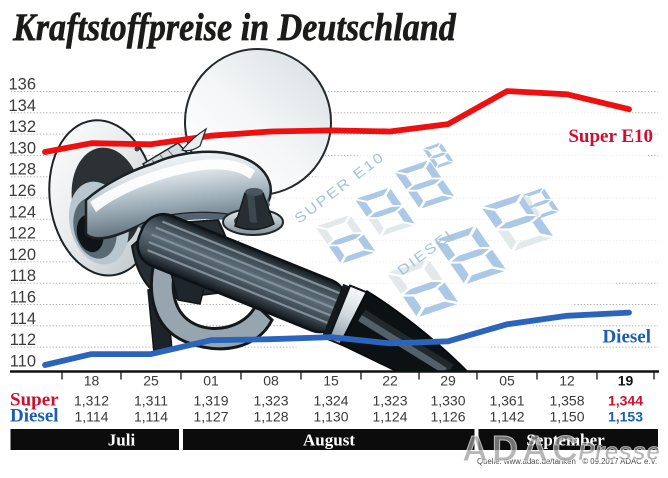  Describe the element at coordinates (23, 361) in the screenshot. I see `svg-text: 110` at that location.